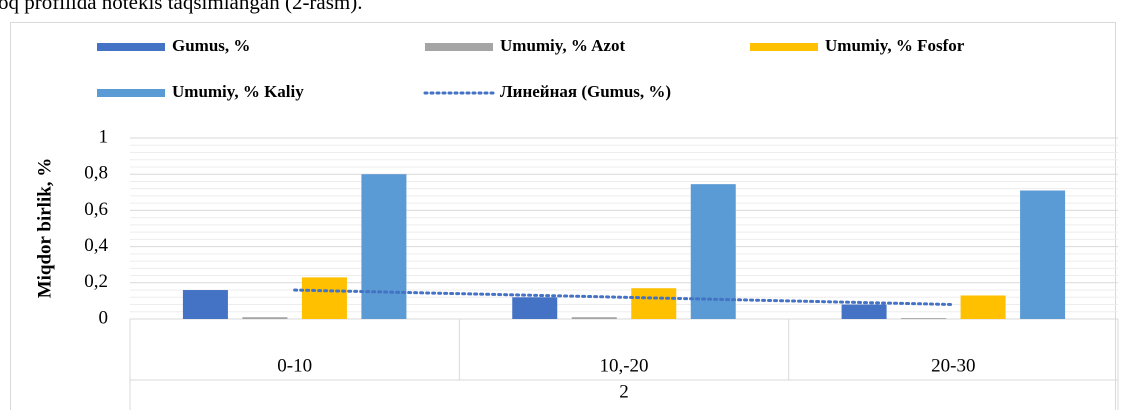 The height and width of the screenshot is (410, 1129). Describe the element at coordinates (953, 365) in the screenshot. I see `x-tick-label: 20-30` at that location.